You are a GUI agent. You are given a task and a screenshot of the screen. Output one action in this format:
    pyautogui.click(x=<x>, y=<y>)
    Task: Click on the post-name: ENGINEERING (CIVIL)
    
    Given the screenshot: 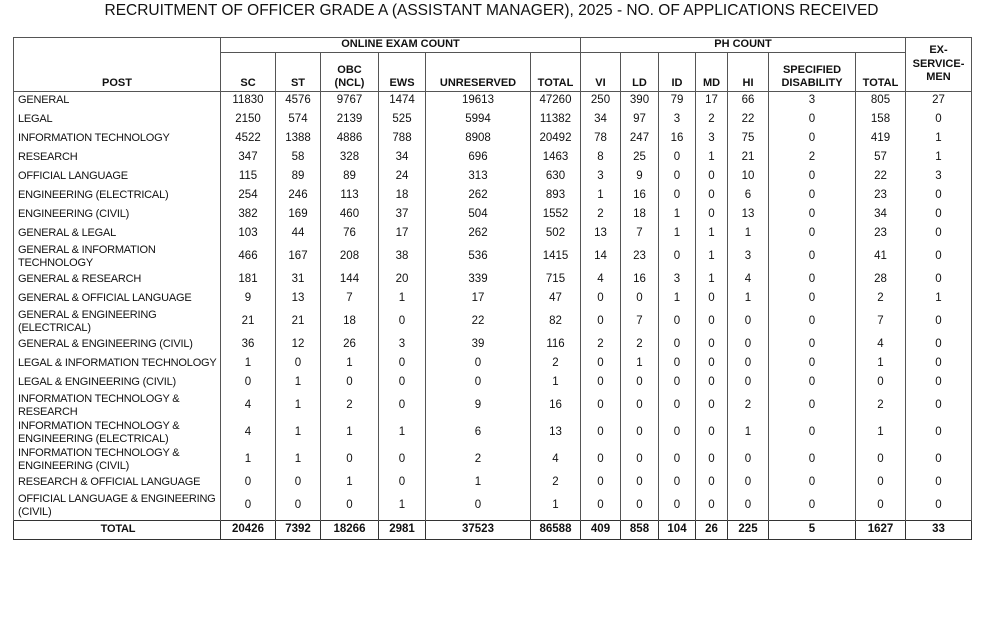 What is the action you would take?
    pyautogui.click(x=117, y=215)
    